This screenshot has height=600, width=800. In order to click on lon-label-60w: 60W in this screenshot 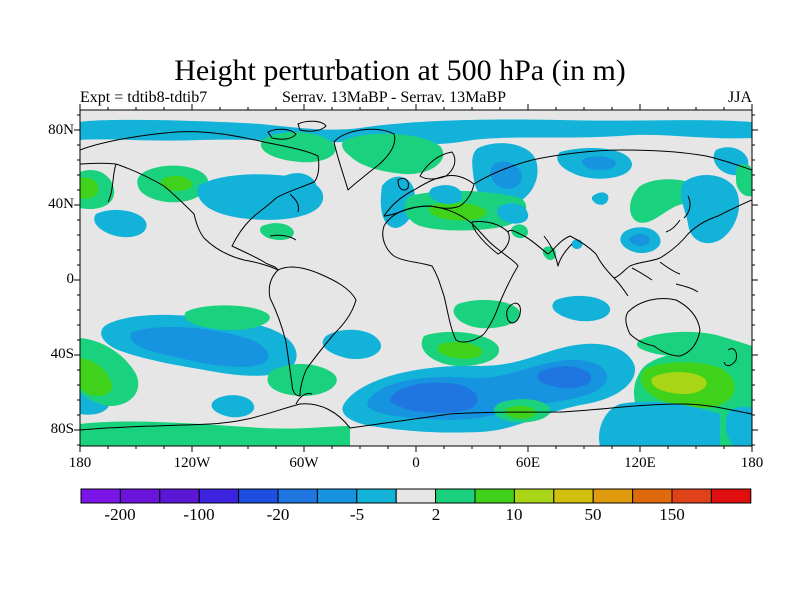, I will do `click(304, 463)`.